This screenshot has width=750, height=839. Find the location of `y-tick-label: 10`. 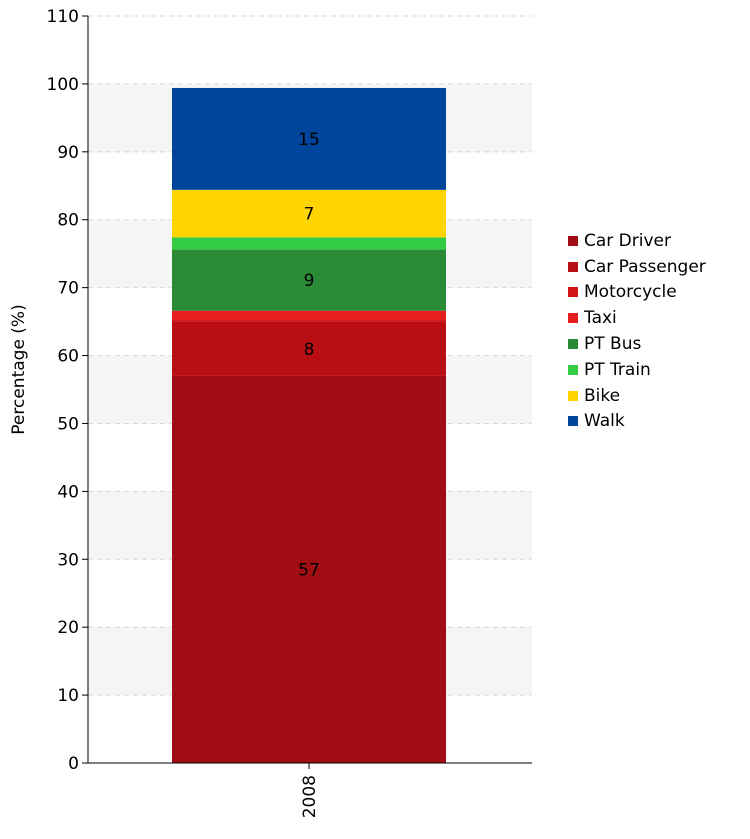

y-tick-label: 10 is located at coordinates (68, 696).